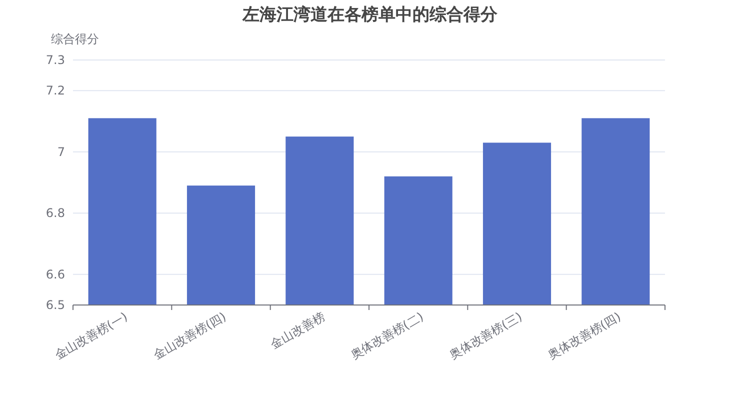  I want to click on chart-title: 左海江湾道在各榜单中的综合得分, so click(370, 15).